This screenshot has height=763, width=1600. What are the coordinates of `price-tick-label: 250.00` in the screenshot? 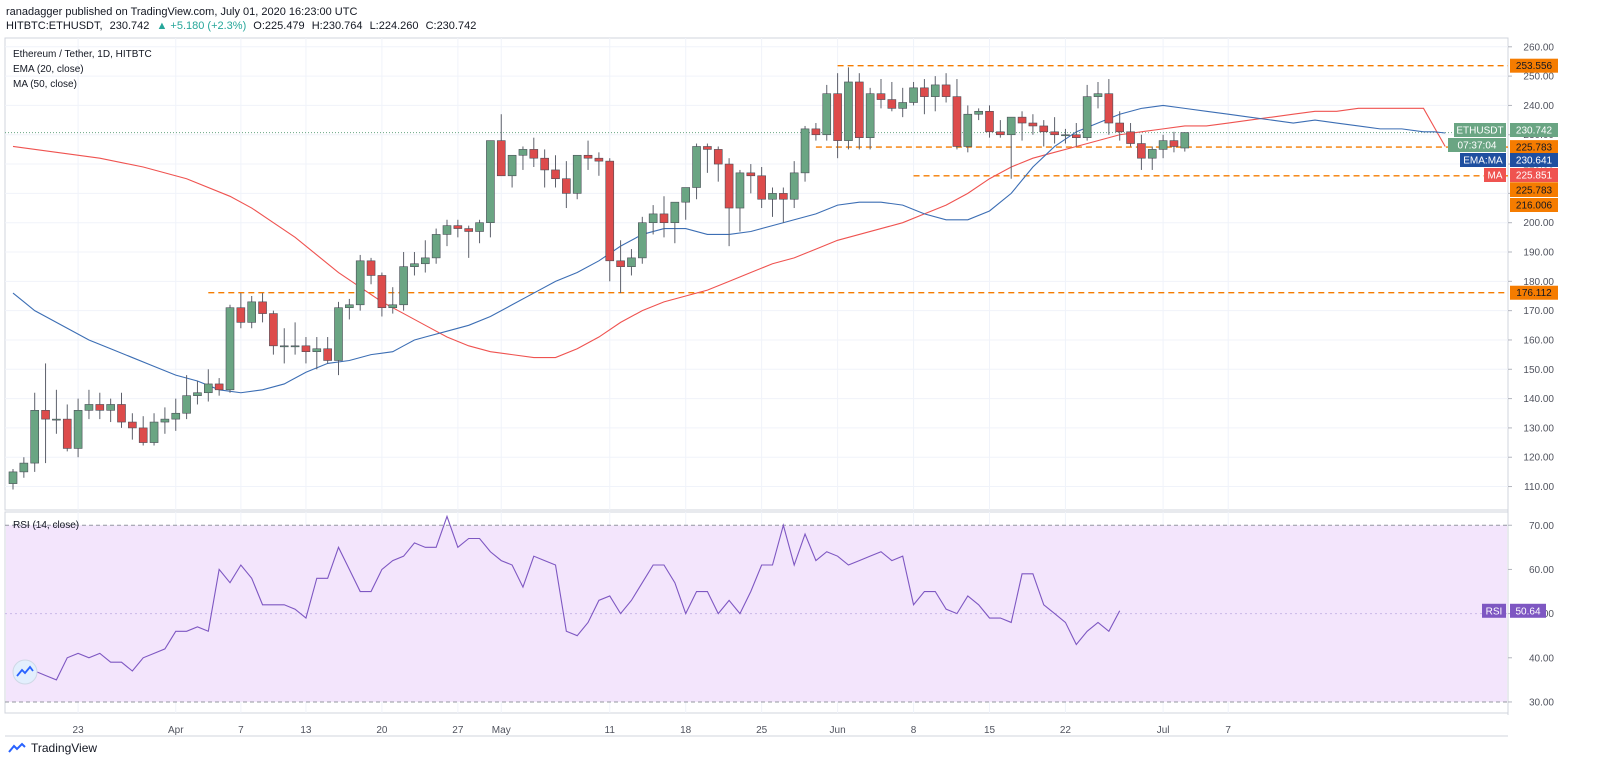 It's located at (1538, 77).